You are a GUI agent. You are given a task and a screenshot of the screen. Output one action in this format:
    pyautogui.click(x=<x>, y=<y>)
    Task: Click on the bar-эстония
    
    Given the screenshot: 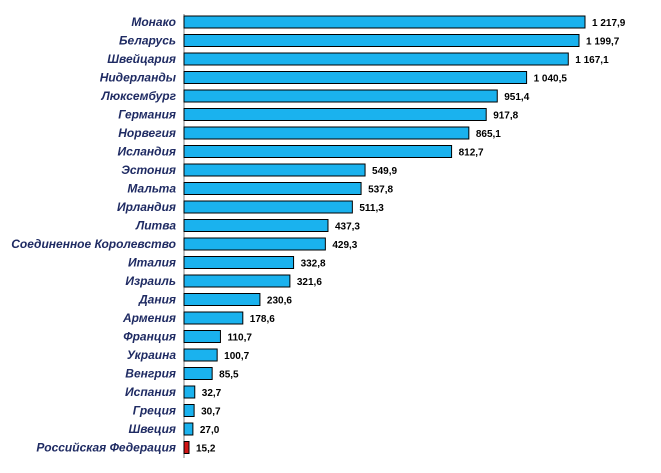 What is the action you would take?
    pyautogui.click(x=274, y=170)
    